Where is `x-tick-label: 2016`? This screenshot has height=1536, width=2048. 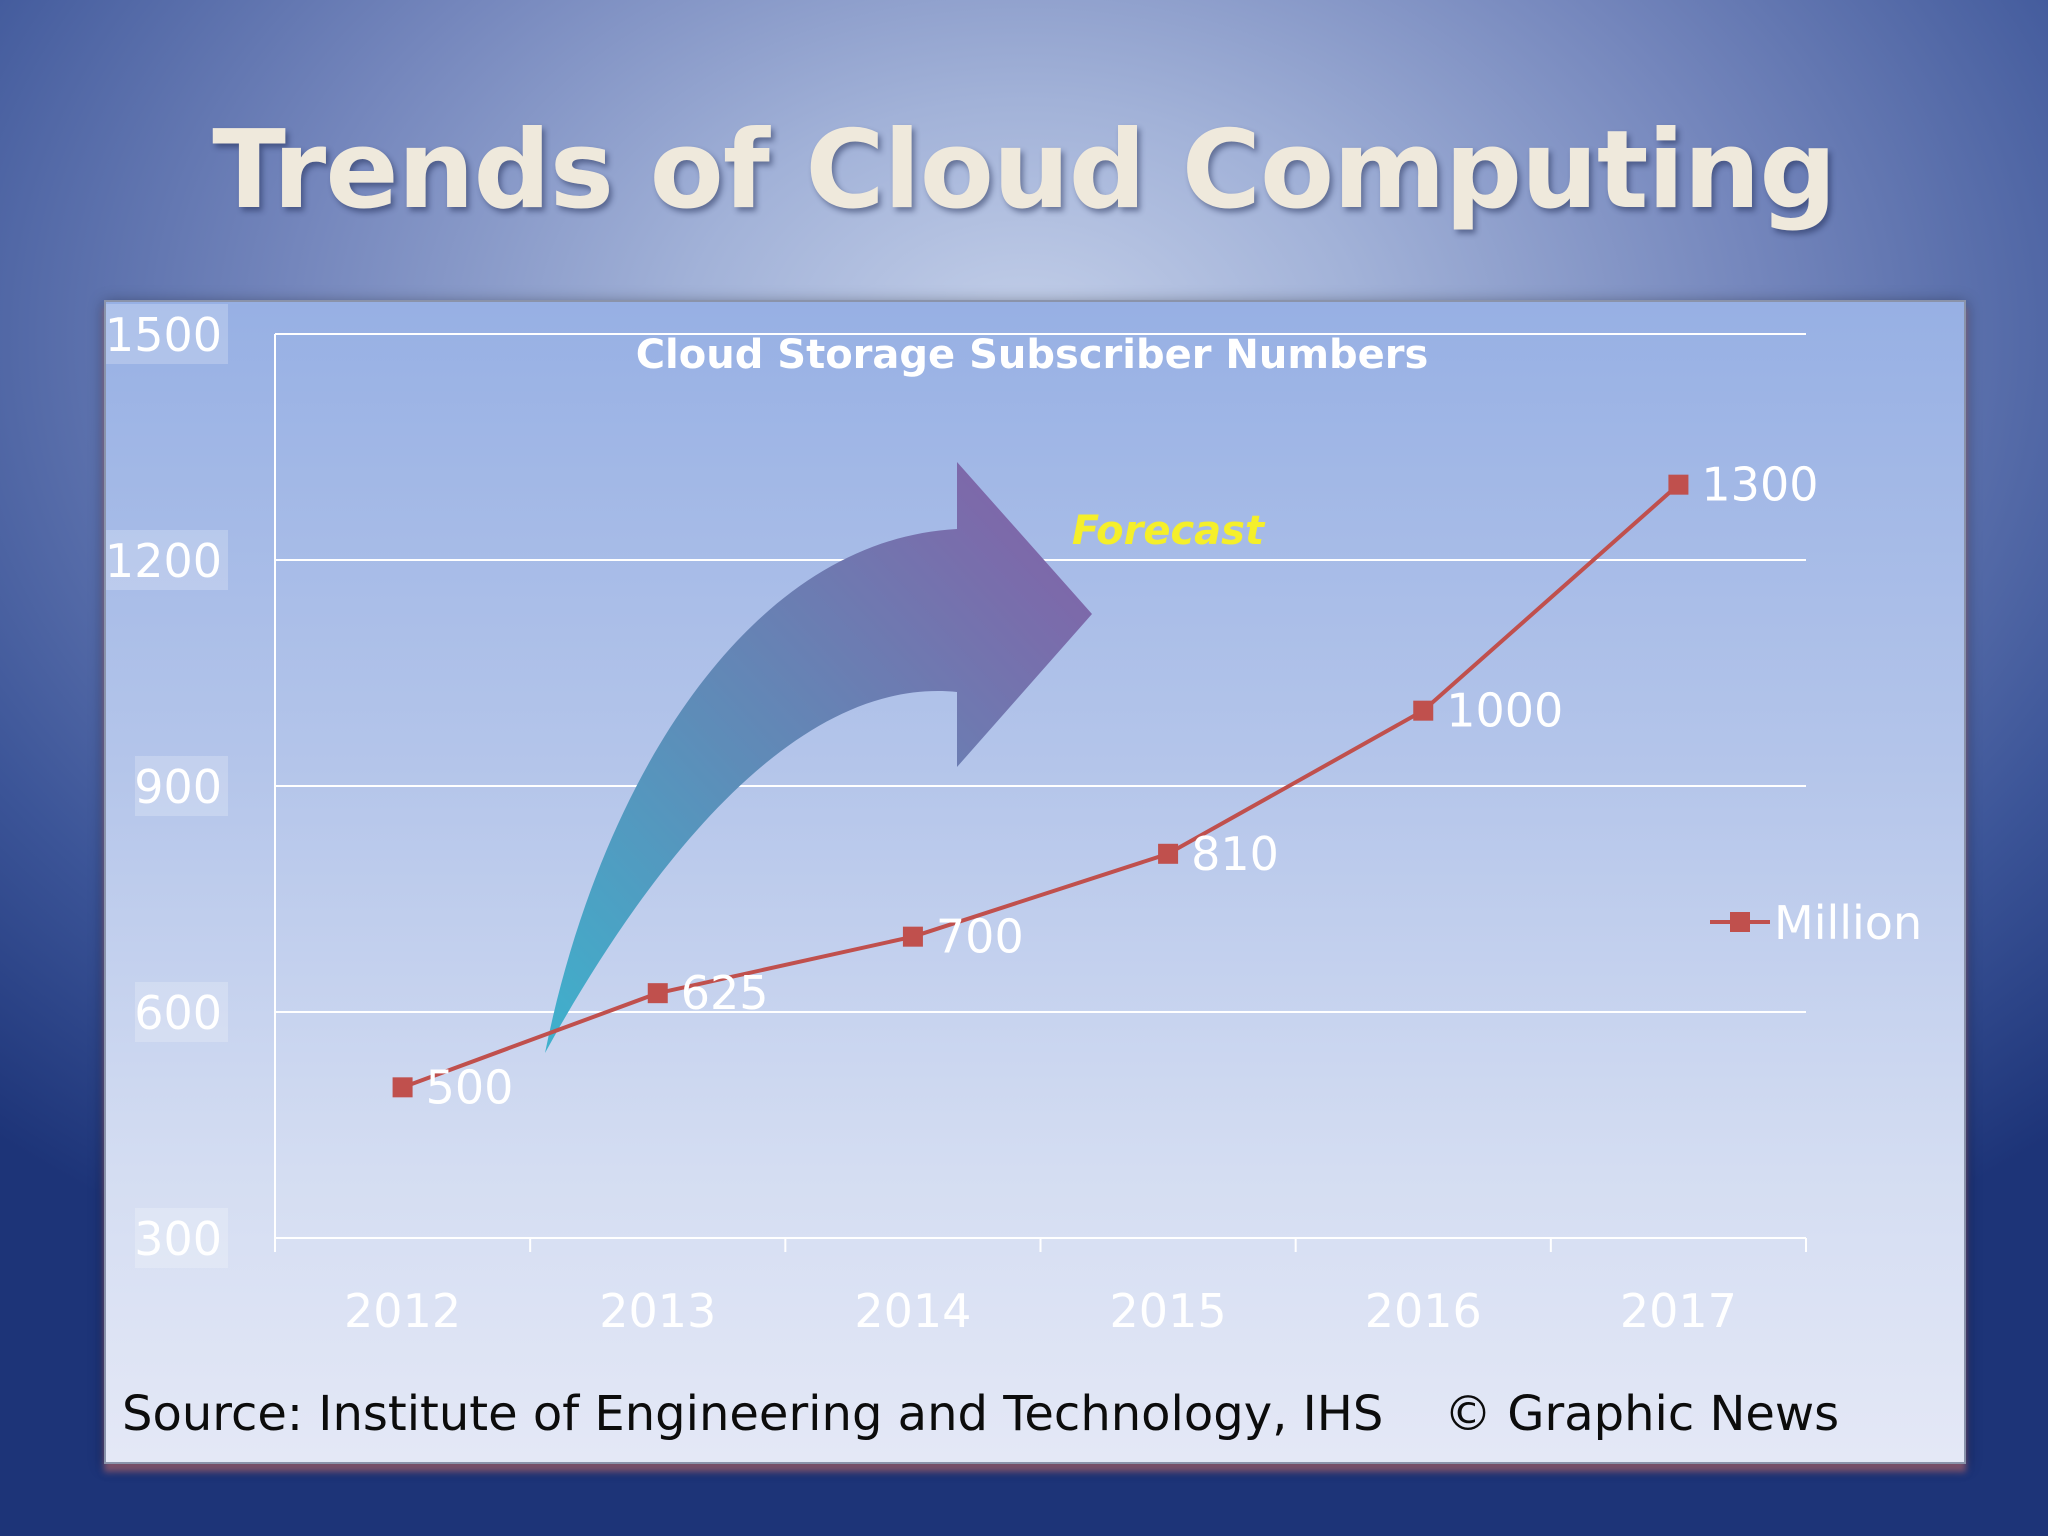 x-tick-label: 2016 is located at coordinates (1423, 1311).